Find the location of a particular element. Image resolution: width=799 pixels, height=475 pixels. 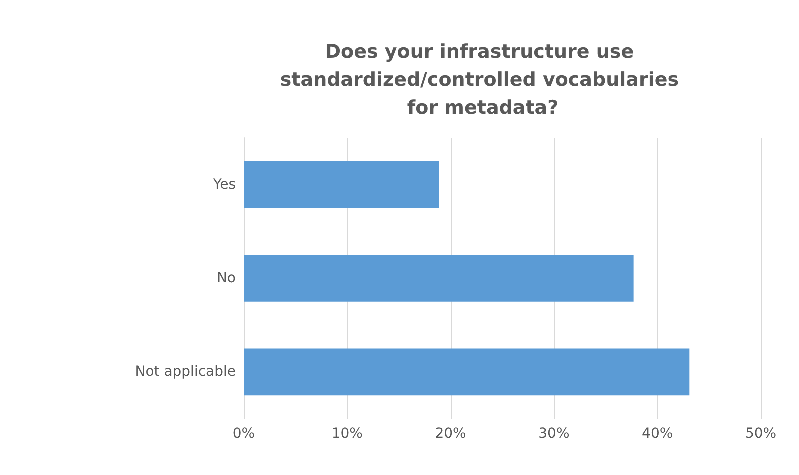

x-tick-label: 30% is located at coordinates (554, 434).